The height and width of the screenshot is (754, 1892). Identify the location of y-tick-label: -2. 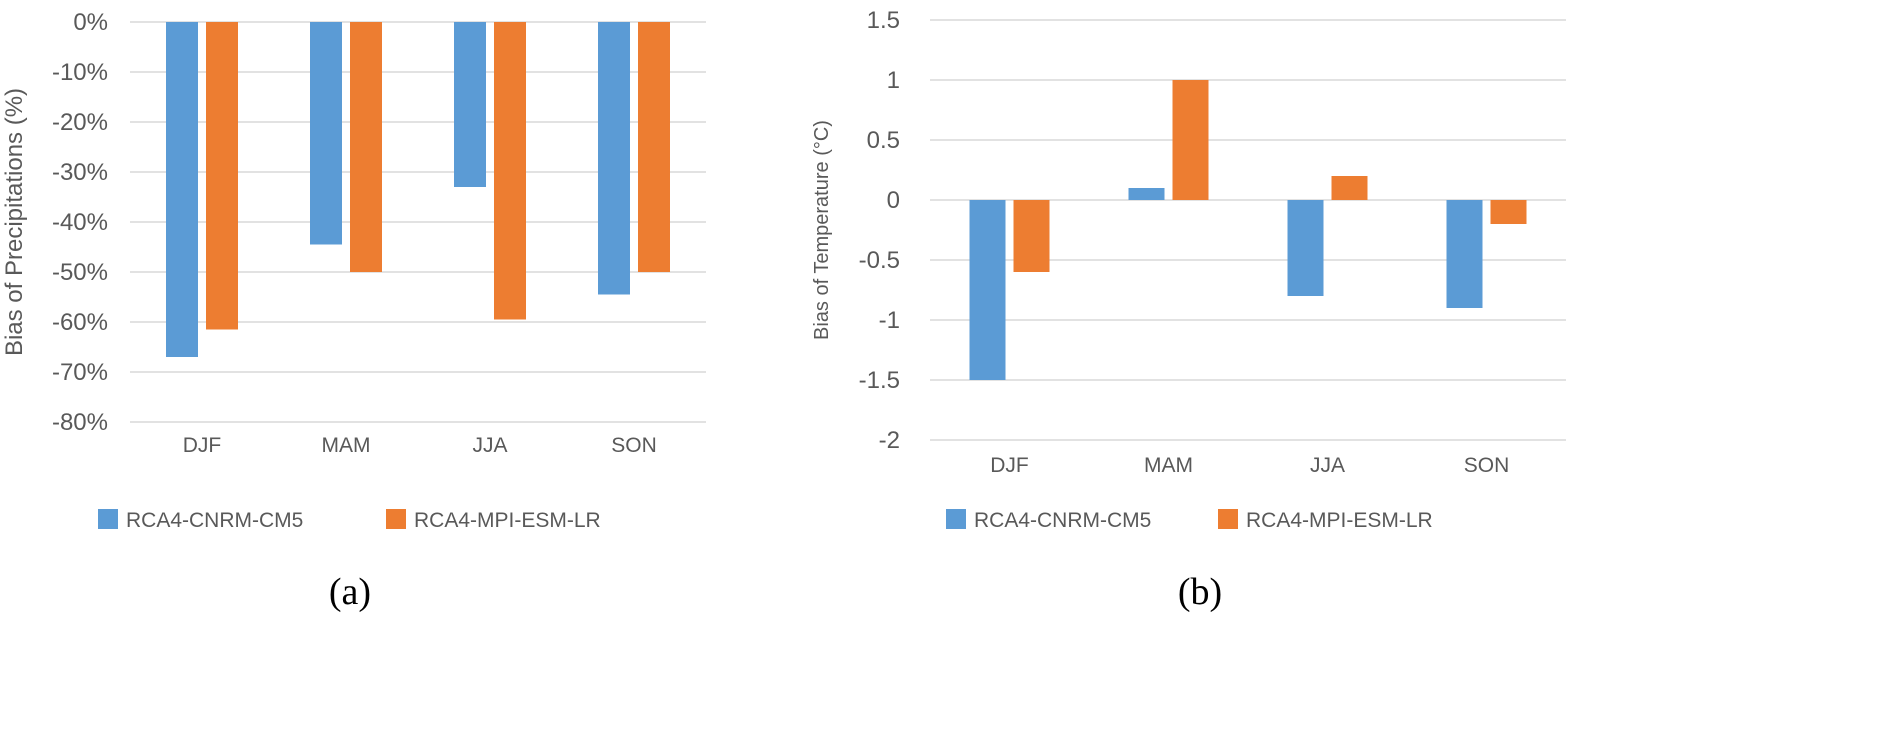
(889, 440).